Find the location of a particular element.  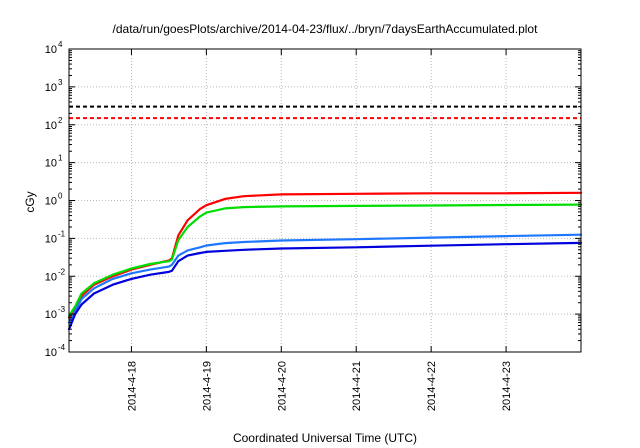

x-tick-label: 2014-4-20 is located at coordinates (282, 386).